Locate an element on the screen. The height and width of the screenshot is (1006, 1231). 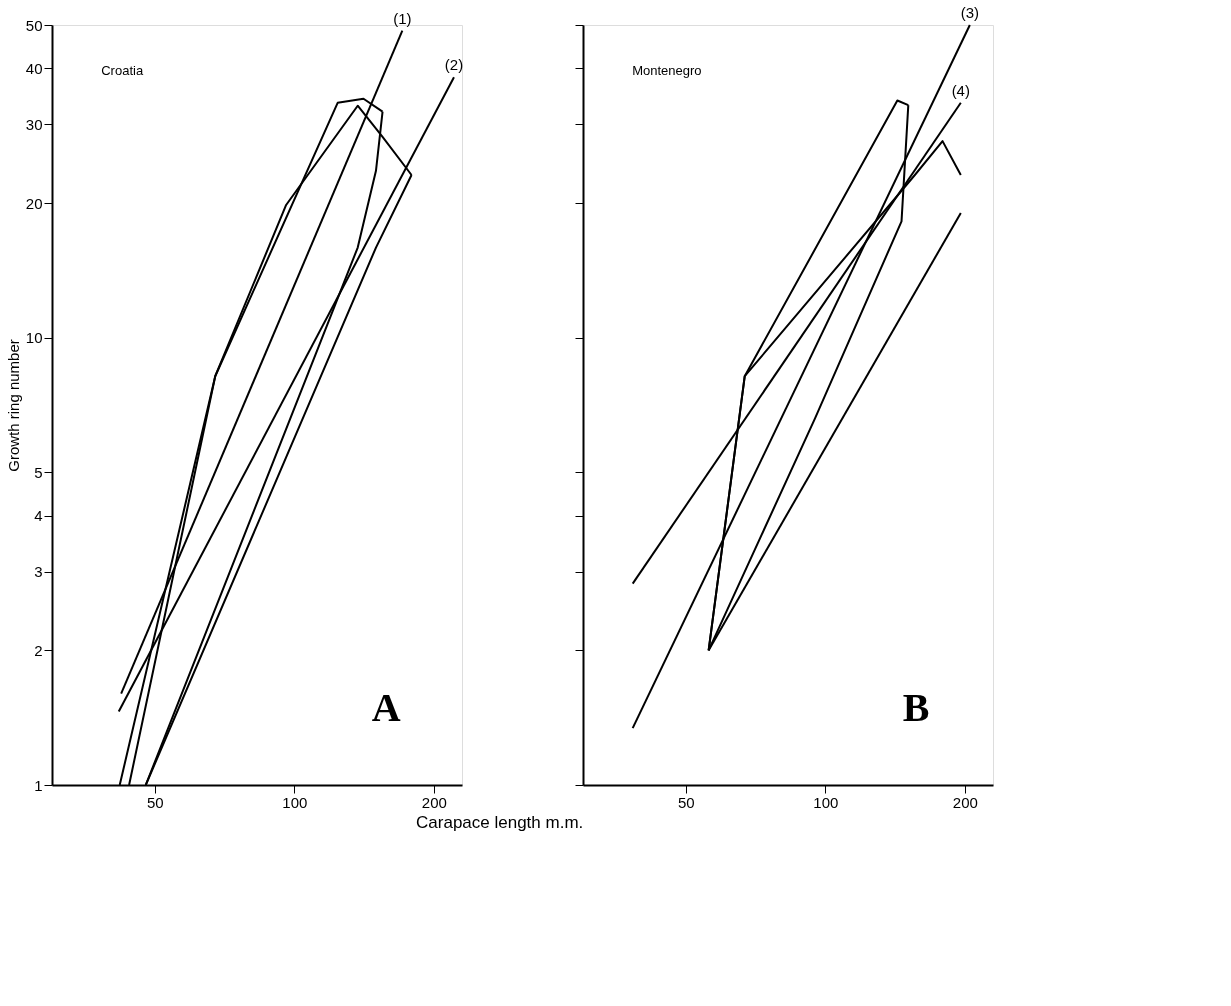
annotation: A is located at coordinates (386, 707).